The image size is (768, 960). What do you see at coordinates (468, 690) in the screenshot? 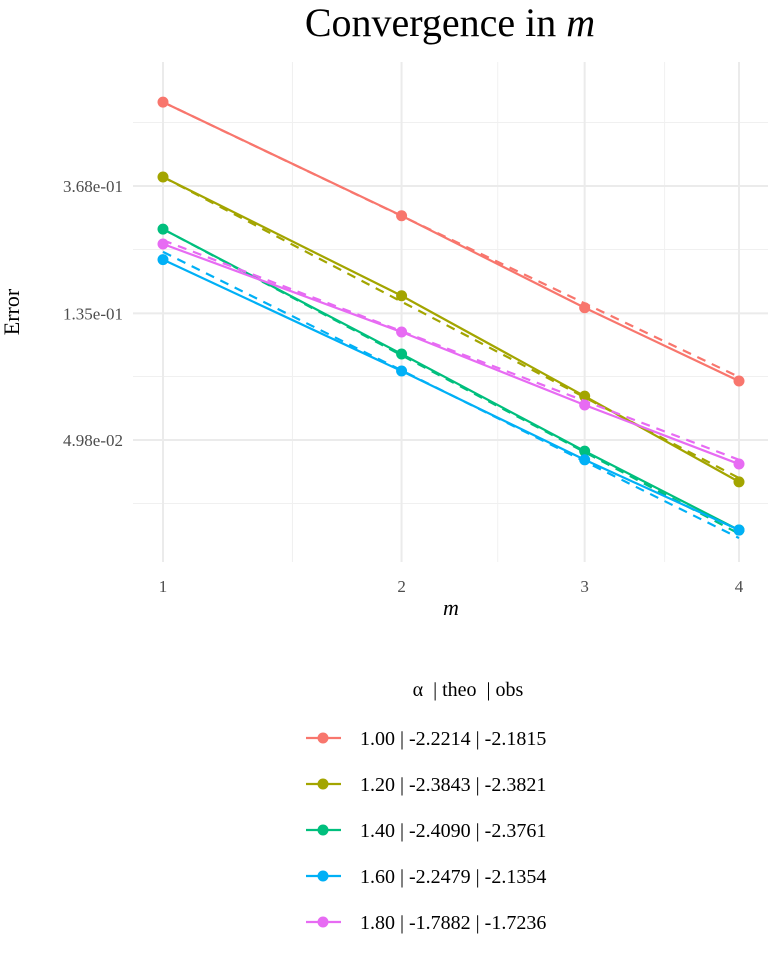
I see `legend-title: α | theo | obs` at bounding box center [468, 690].